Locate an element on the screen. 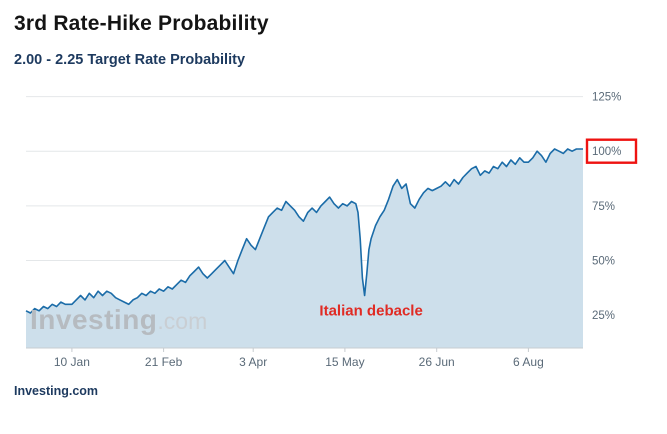  x-axis-label: 3 Apr is located at coordinates (253, 362).